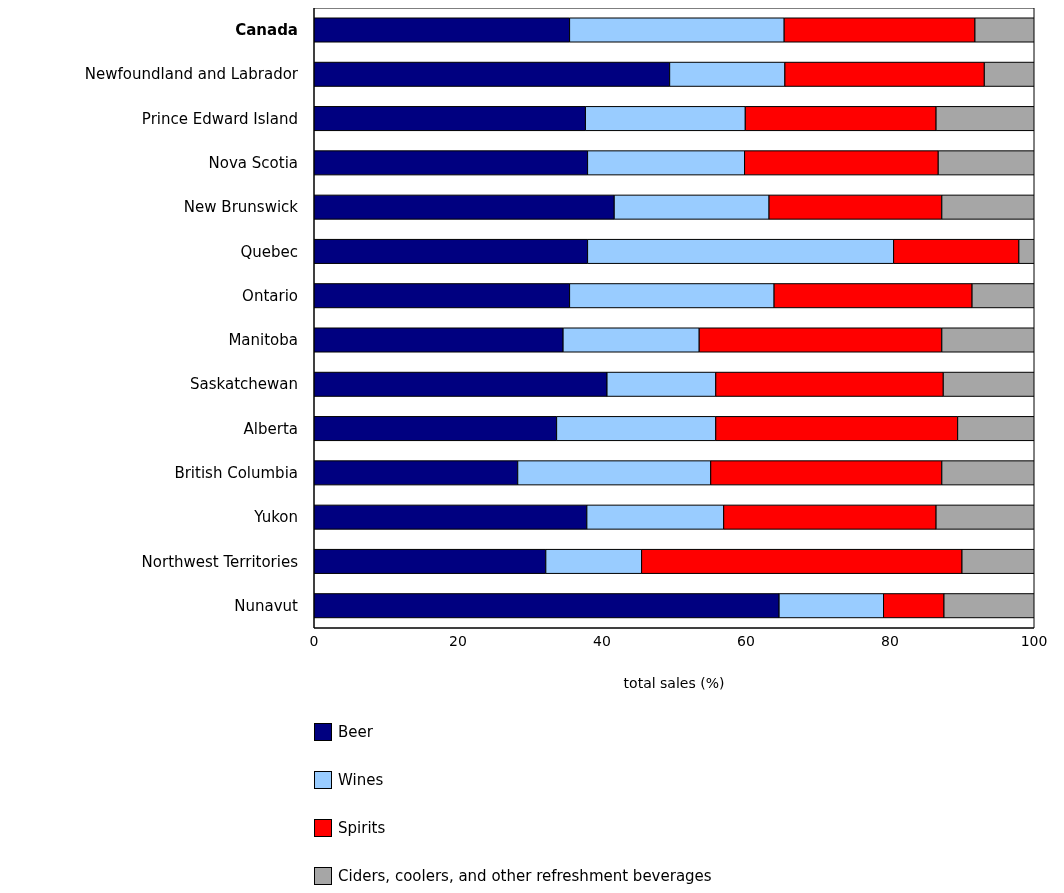 Image resolution: width=1064 pixels, height=893 pixels. I want to click on x-tick-label: 80, so click(890, 640).